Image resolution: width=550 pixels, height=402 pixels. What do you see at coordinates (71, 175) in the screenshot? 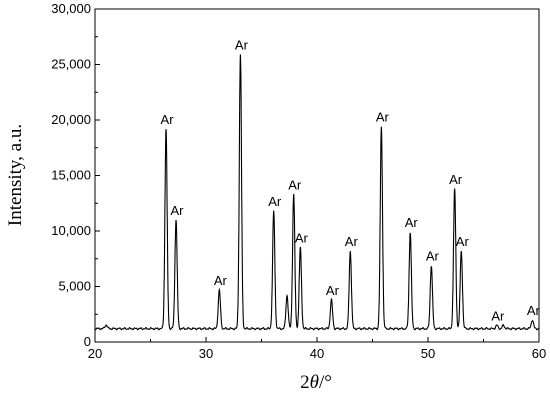
I see `y-tick-label: 15,000` at bounding box center [71, 175].